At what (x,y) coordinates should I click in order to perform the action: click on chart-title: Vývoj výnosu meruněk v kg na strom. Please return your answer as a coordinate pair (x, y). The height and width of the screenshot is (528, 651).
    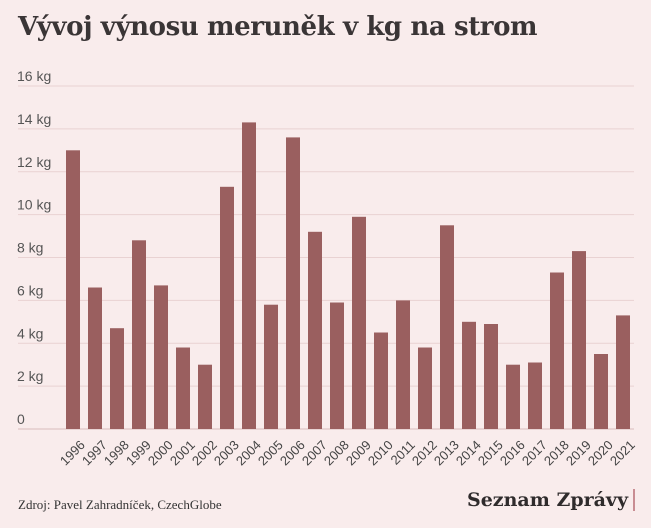
    Looking at the image, I should click on (278, 27).